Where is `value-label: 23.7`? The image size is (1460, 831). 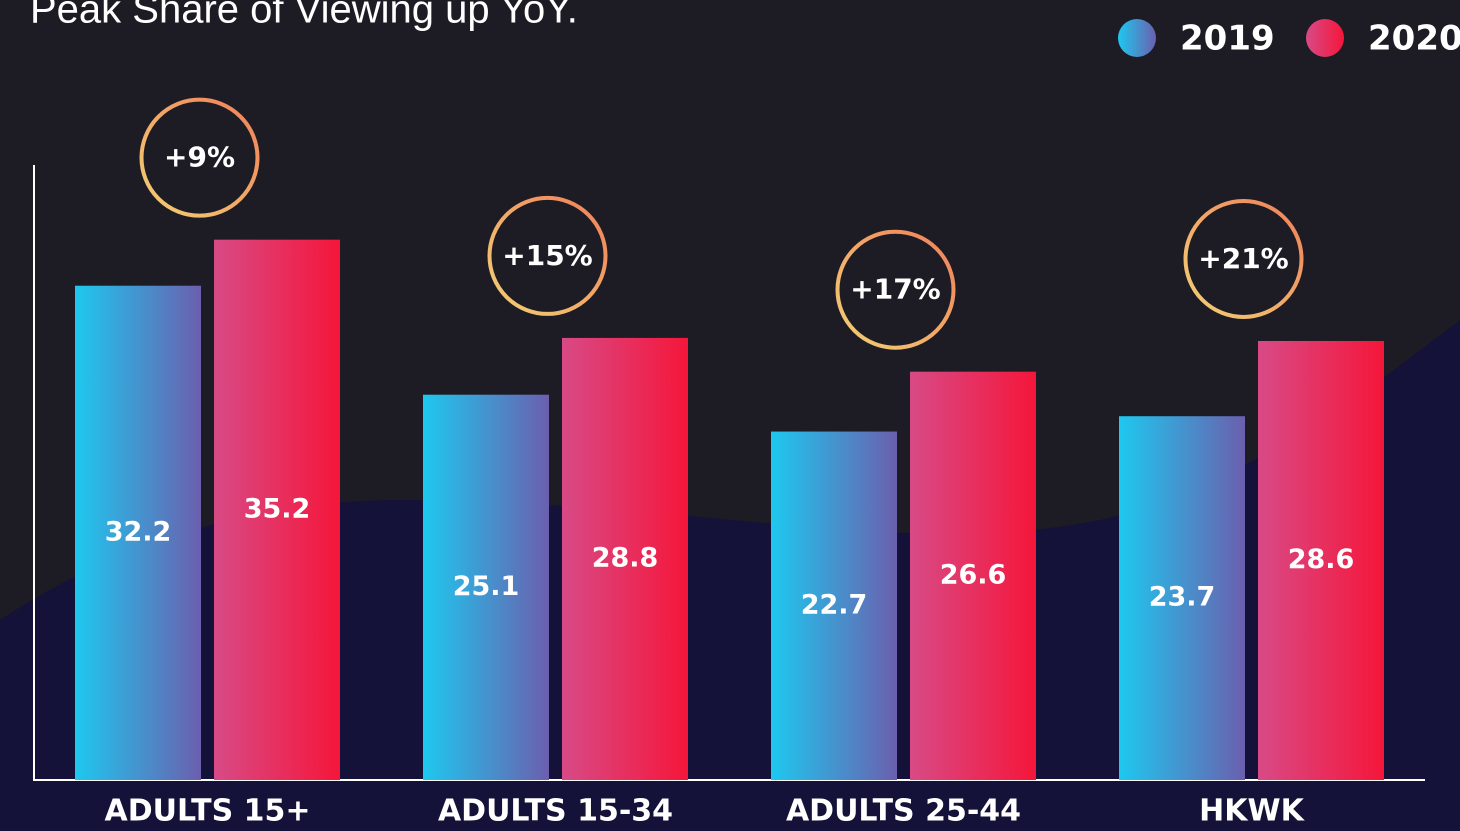 value-label: 23.7 is located at coordinates (1182, 597).